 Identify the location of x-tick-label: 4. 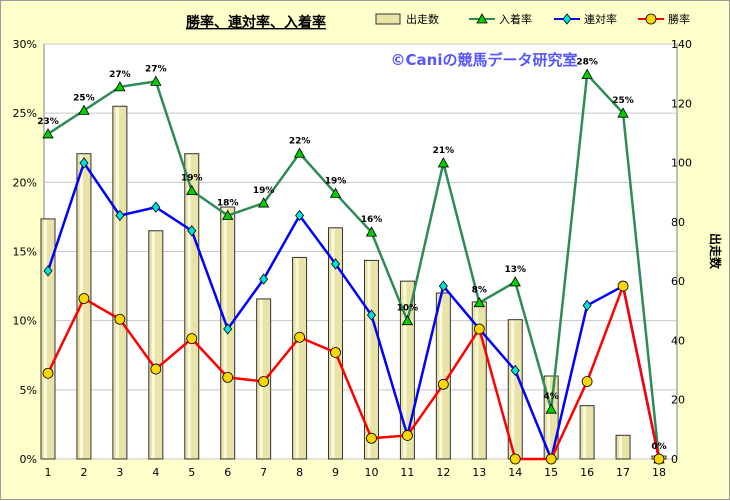
(155, 472).